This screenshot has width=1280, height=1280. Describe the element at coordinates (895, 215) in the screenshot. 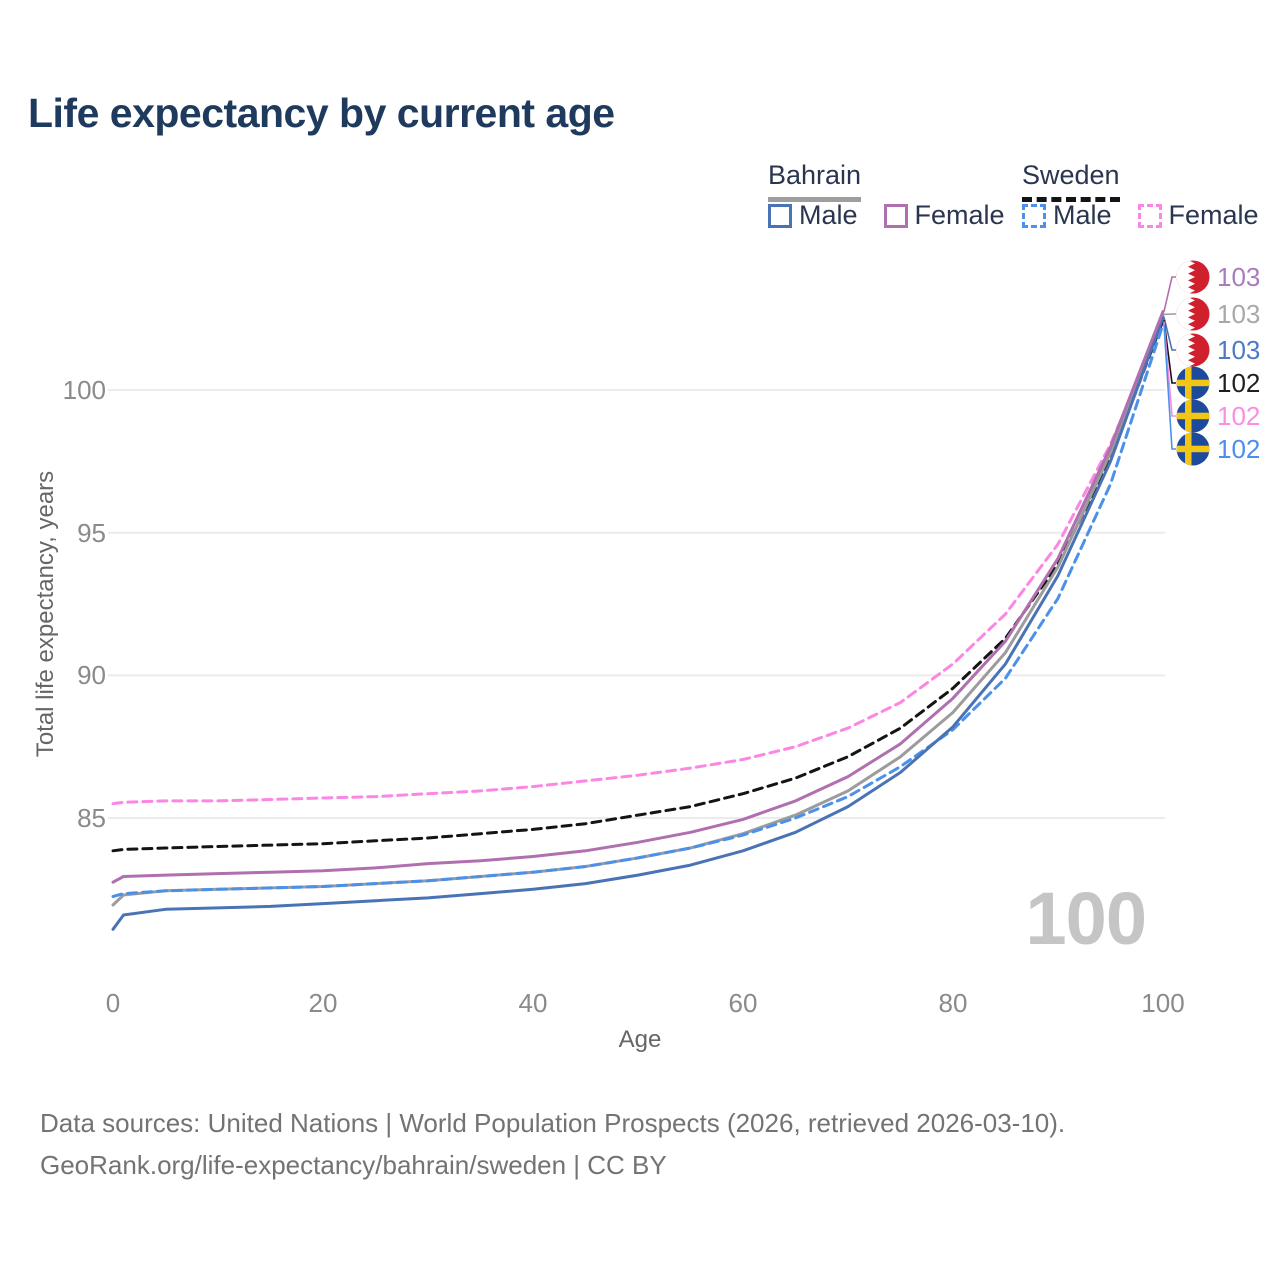

I see `legend-swatch-bahrain-female` at that location.